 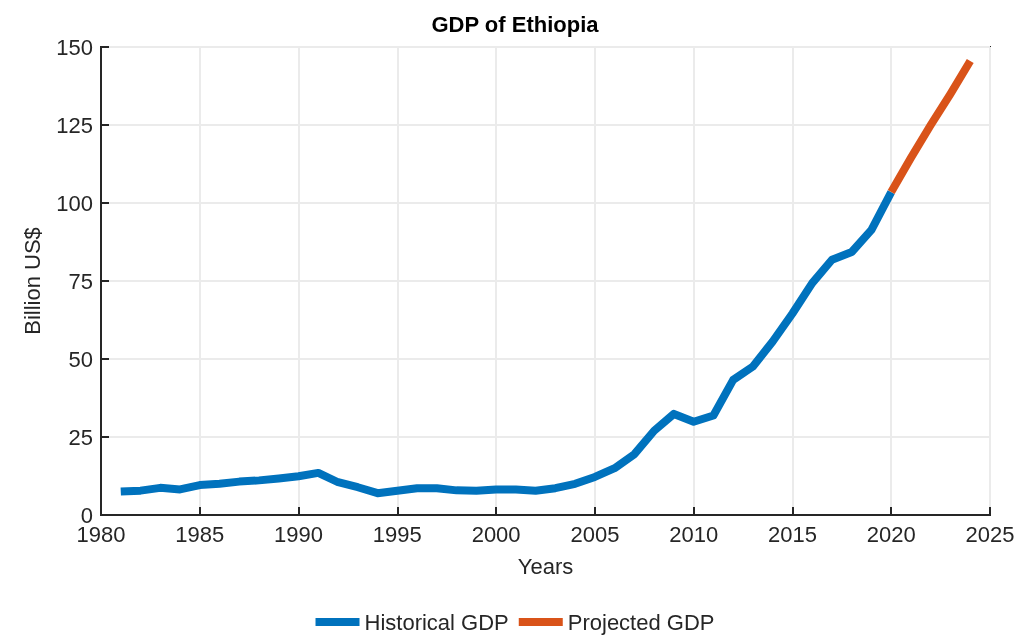 What do you see at coordinates (86, 515) in the screenshot?
I see `y-tick-label: 0` at bounding box center [86, 515].